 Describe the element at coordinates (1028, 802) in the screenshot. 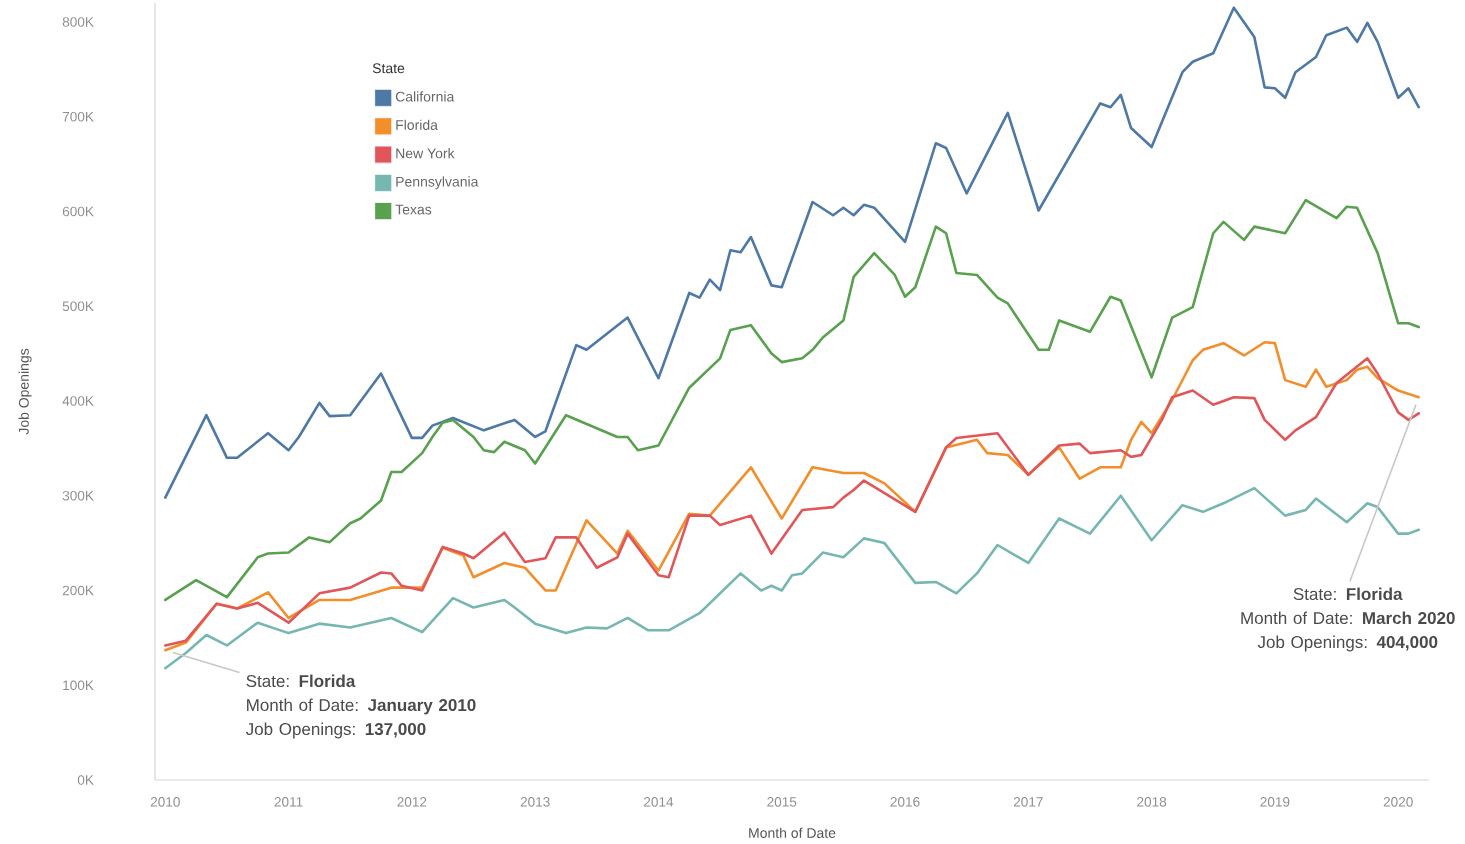

I see `x-tick-label: 2017` at that location.